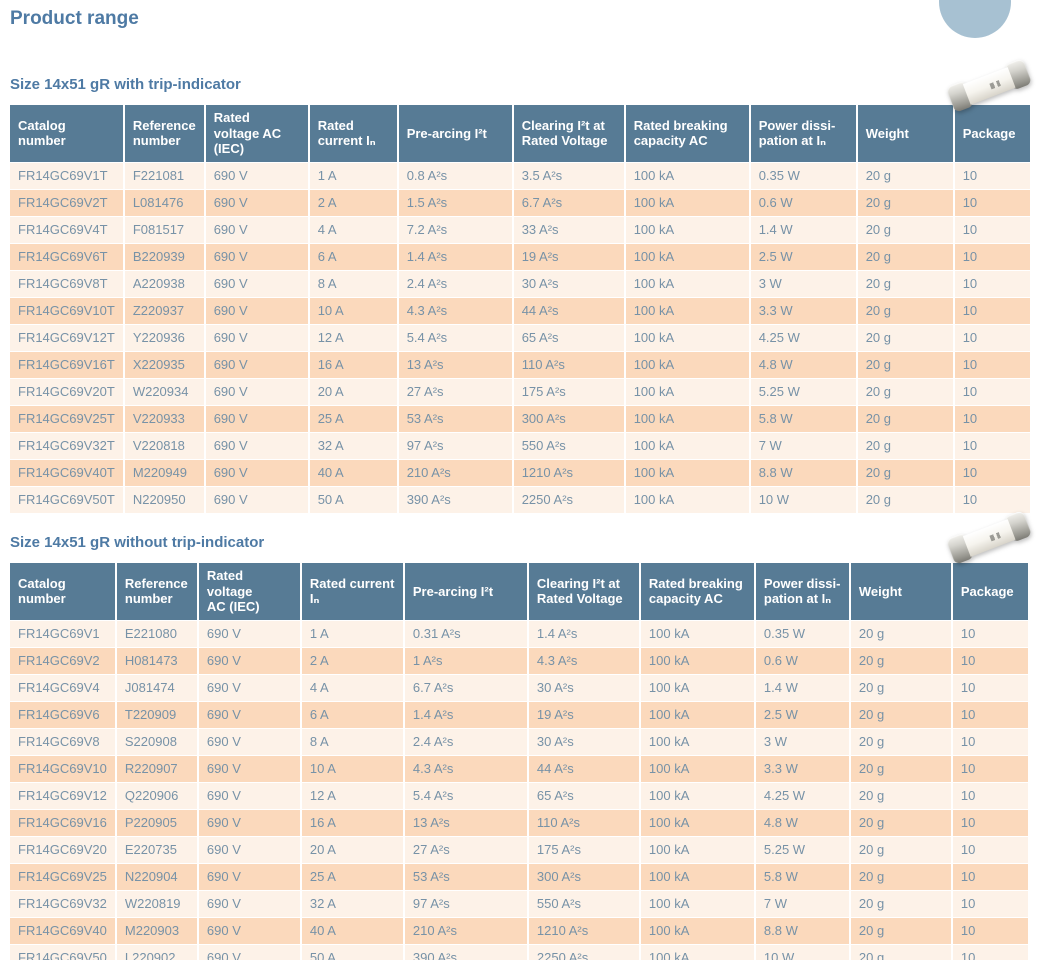  What do you see at coordinates (164, 310) in the screenshot?
I see `cell: Z220937` at bounding box center [164, 310].